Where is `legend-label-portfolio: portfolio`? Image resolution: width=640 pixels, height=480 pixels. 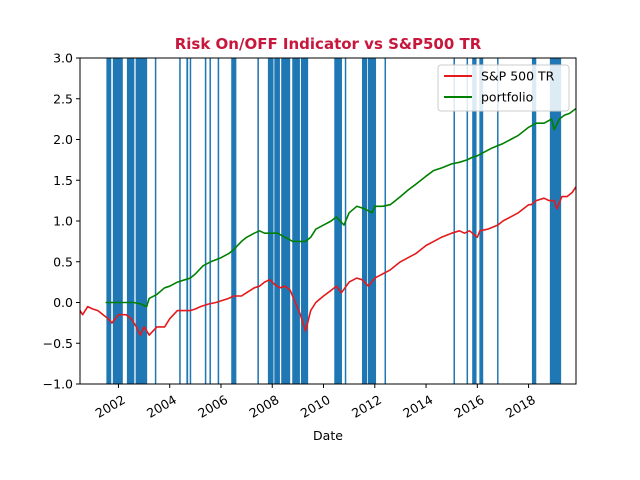
legend-label-portfolio: portfolio is located at coordinates (507, 97).